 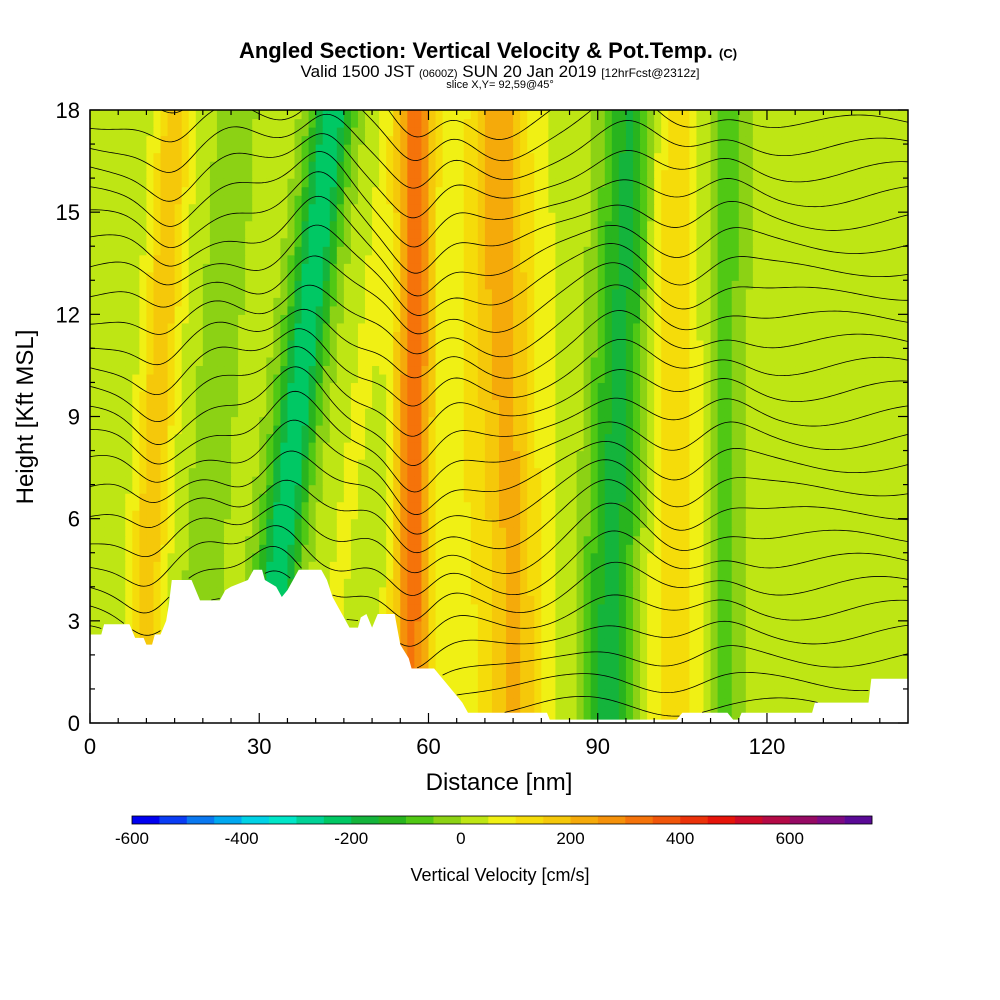 I want to click on terrain-mask, so click(x=499, y=646).